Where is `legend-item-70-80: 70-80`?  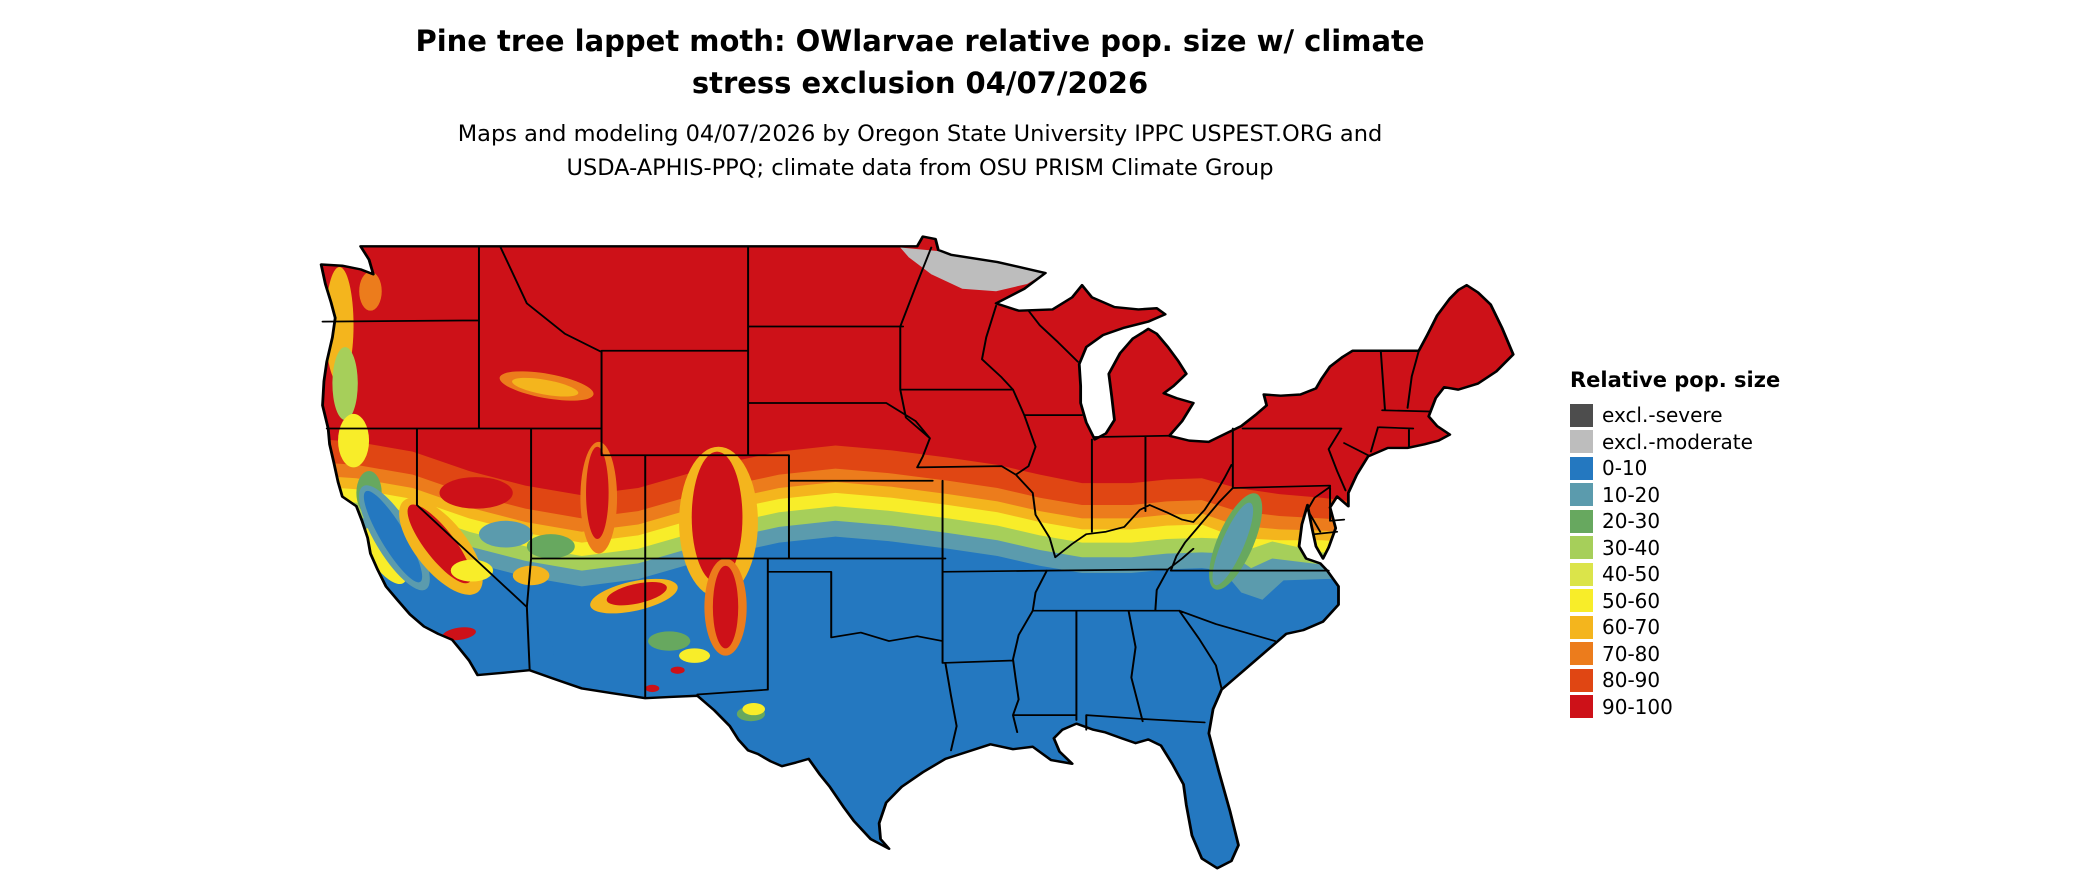
legend-item-70-80: 70-80 is located at coordinates (1675, 654).